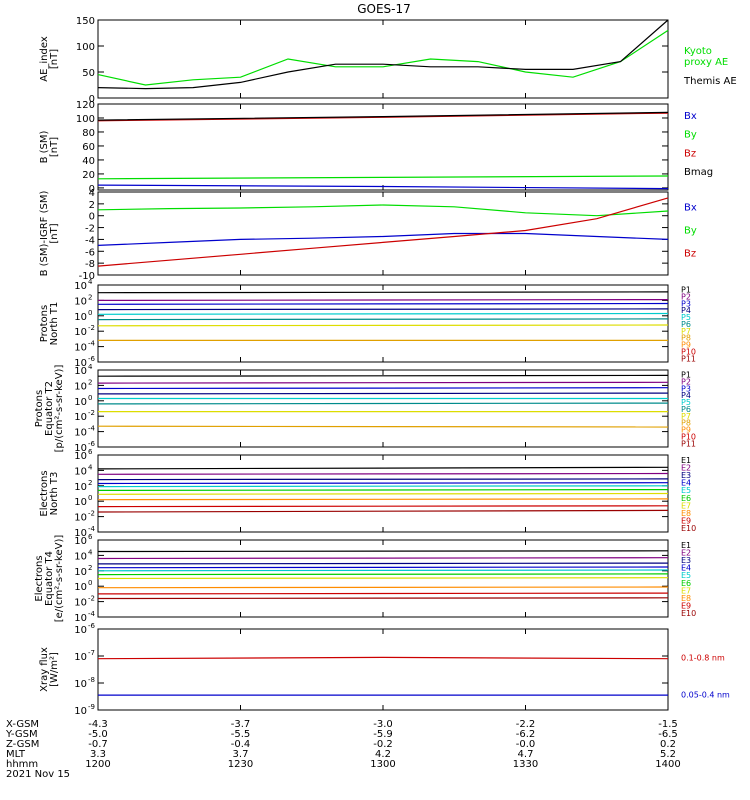 This screenshot has width=750, height=800. Describe the element at coordinates (44, 669) in the screenshot. I see `y-axis-label: Xray flux` at that location.